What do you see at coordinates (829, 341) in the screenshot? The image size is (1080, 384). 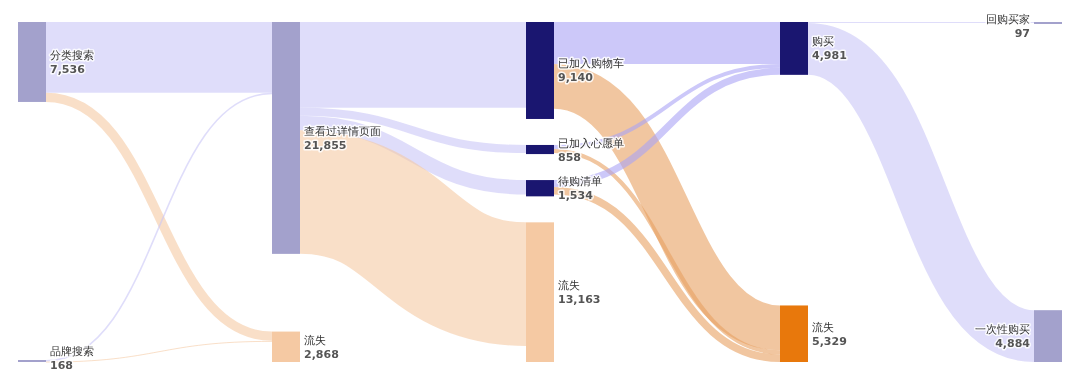 I see `data-label: 5,329` at bounding box center [829, 341].